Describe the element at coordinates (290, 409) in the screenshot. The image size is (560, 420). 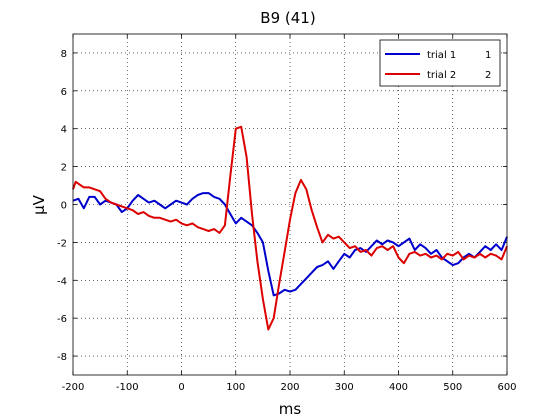
I see `x-axis-label: ms` at that location.